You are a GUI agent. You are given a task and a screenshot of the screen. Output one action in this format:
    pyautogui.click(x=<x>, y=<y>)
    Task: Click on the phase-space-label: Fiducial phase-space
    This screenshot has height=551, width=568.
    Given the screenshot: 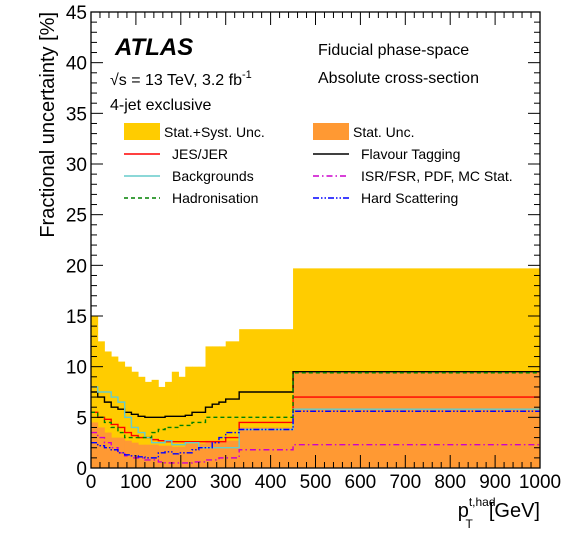 What is the action you would take?
    pyautogui.click(x=393, y=50)
    